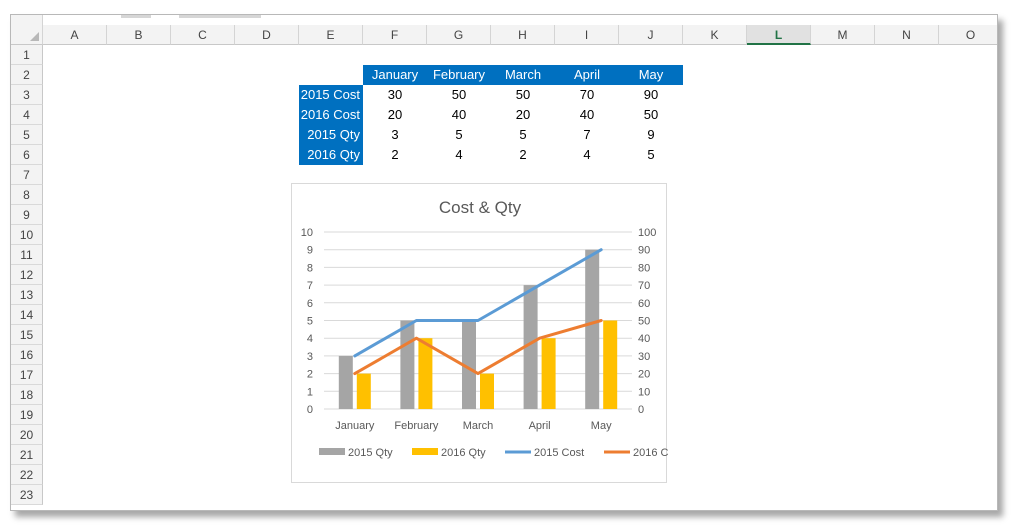  Describe the element at coordinates (27, 155) in the screenshot. I see `row-header-6: 6` at that location.